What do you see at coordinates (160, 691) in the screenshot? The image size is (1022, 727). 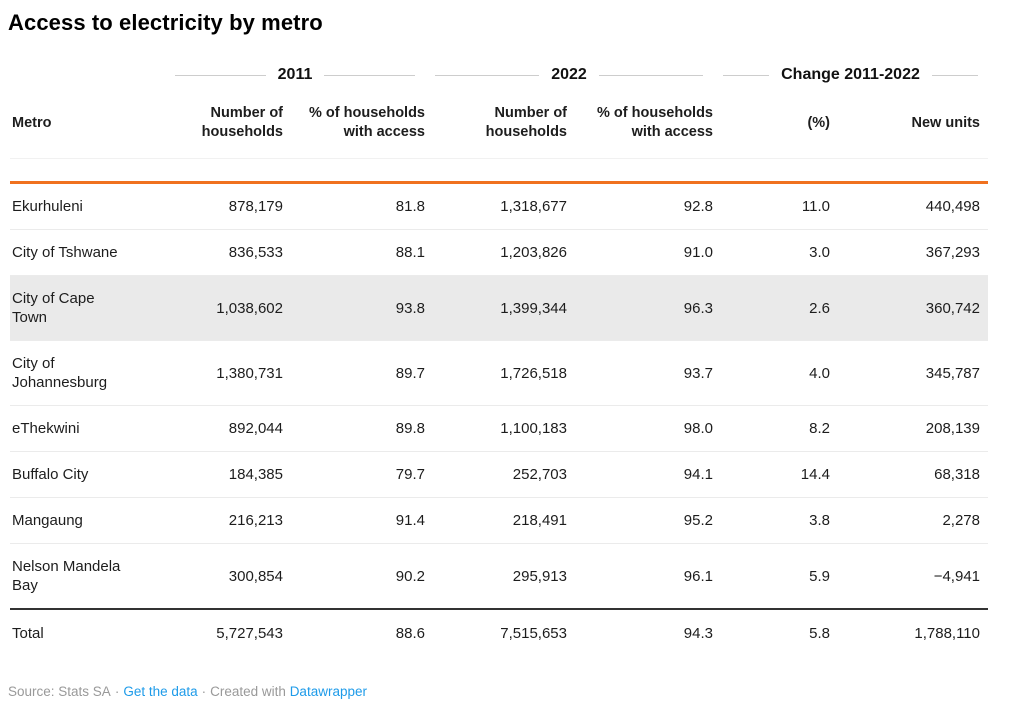 I see `get-the-data-link: Get the data` at bounding box center [160, 691].